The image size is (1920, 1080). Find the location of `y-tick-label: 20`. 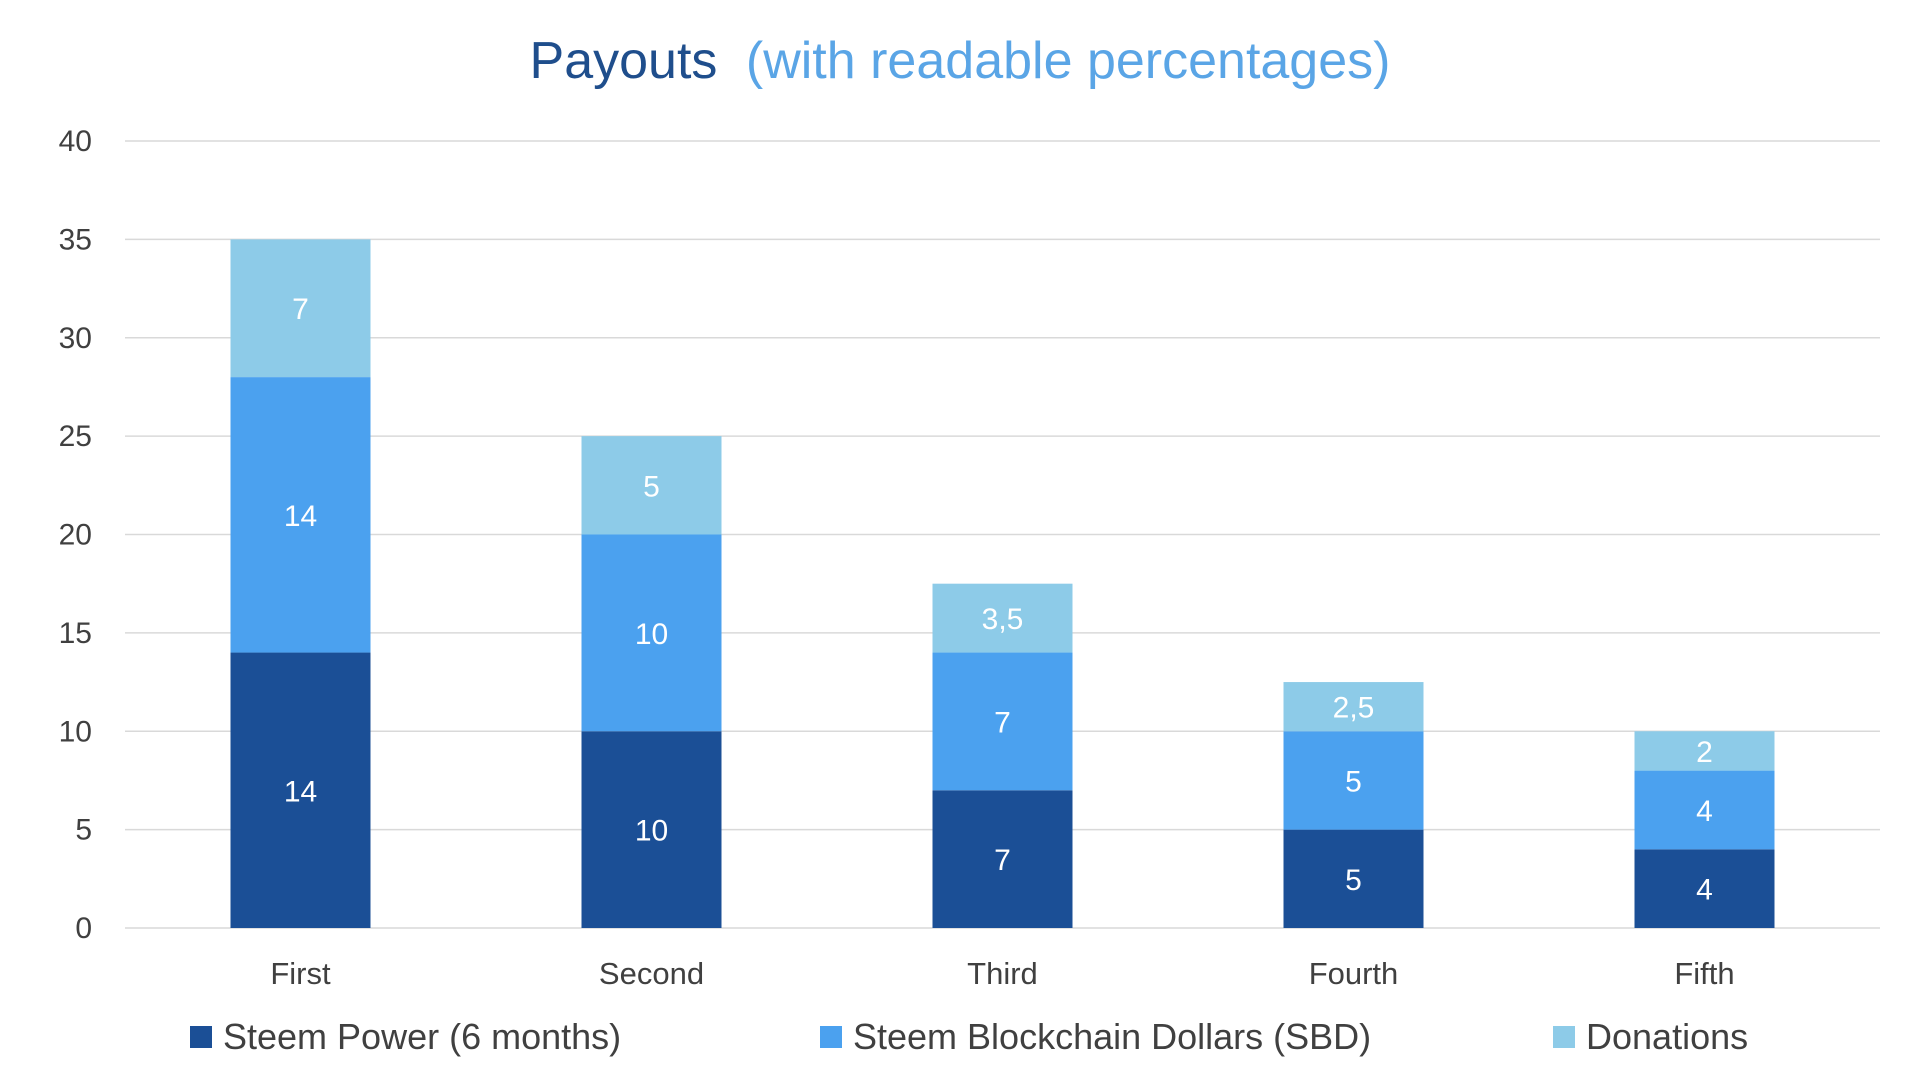

y-tick-label: 20 is located at coordinates (75, 535).